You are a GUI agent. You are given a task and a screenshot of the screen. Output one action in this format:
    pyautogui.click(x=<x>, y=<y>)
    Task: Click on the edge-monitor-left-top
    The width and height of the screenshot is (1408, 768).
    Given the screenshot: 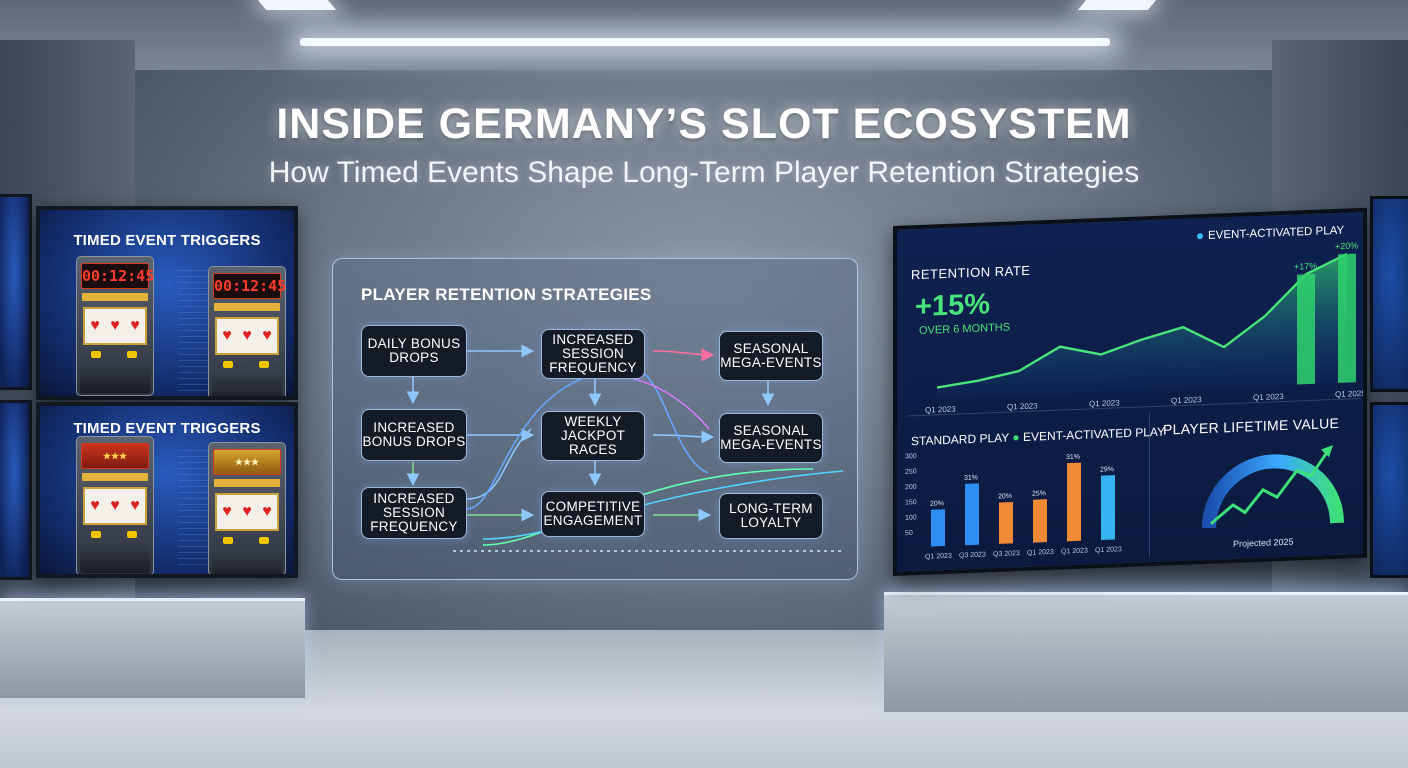 What is the action you would take?
    pyautogui.click(x=16, y=292)
    